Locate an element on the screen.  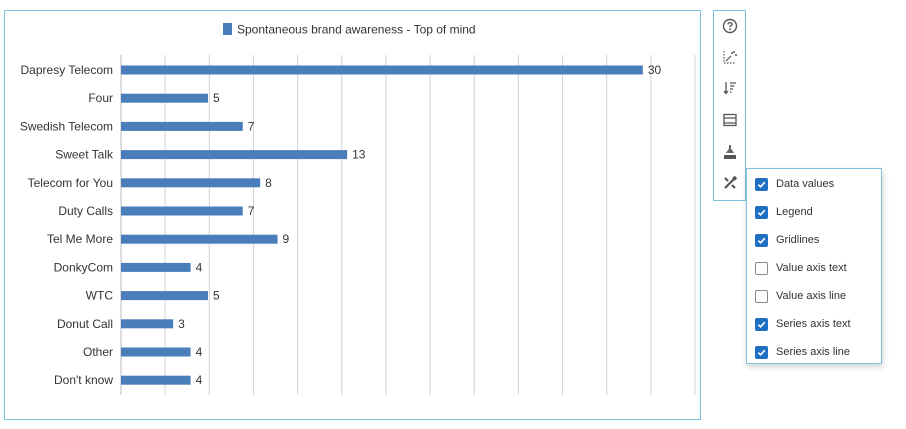
option-data-values: Data values is located at coordinates (794, 184).